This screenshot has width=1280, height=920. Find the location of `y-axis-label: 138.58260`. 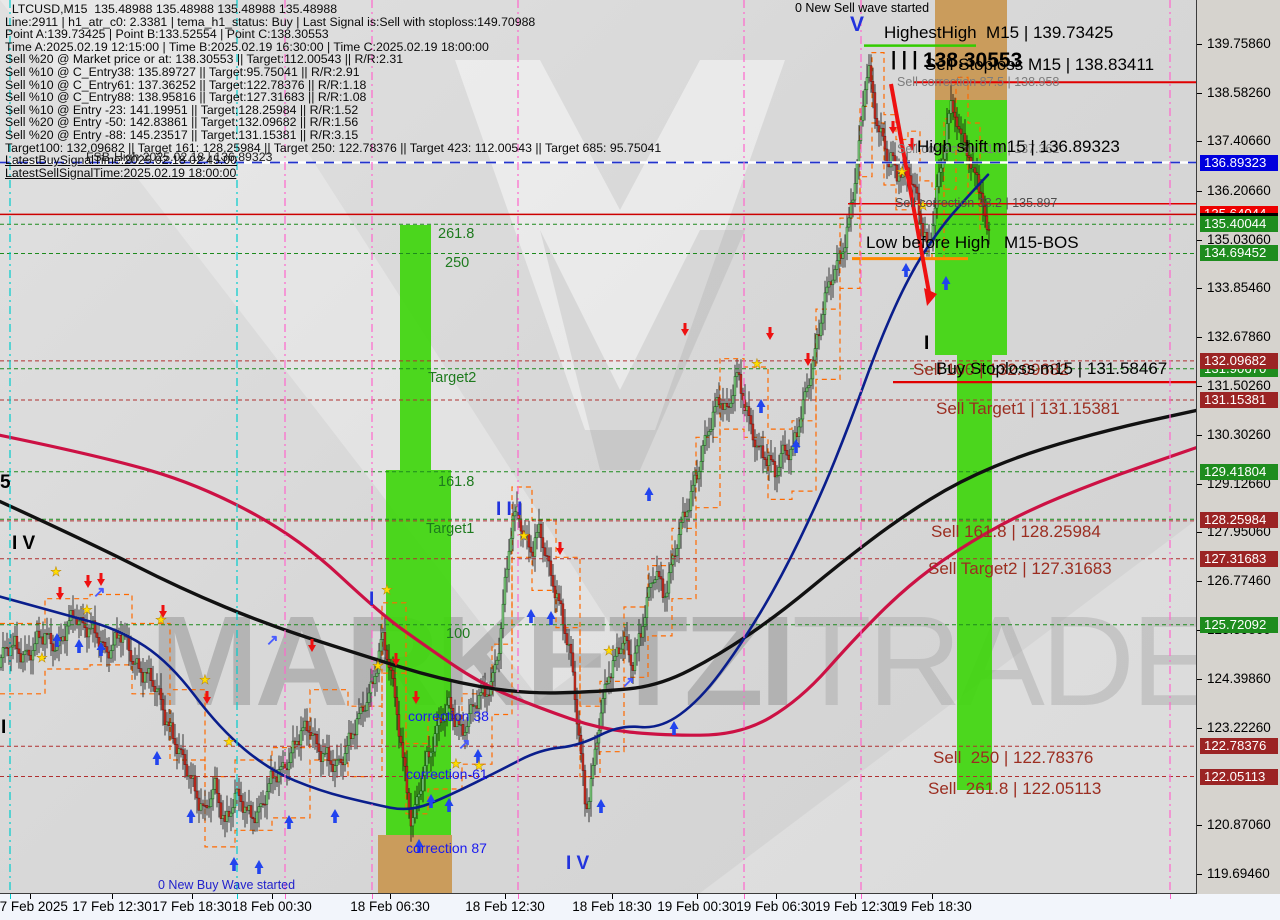

y-axis-label: 138.58260 is located at coordinates (1239, 92).